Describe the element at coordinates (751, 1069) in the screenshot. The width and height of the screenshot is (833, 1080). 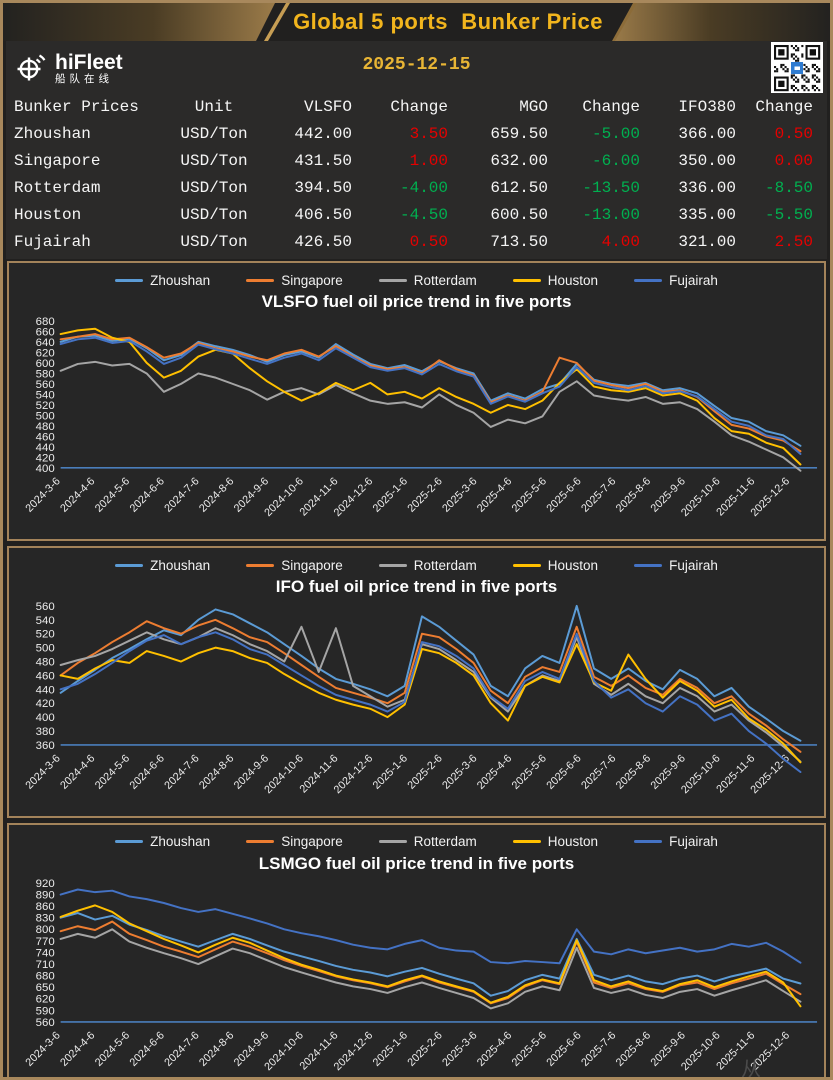
I see `watermark: 从` at that location.